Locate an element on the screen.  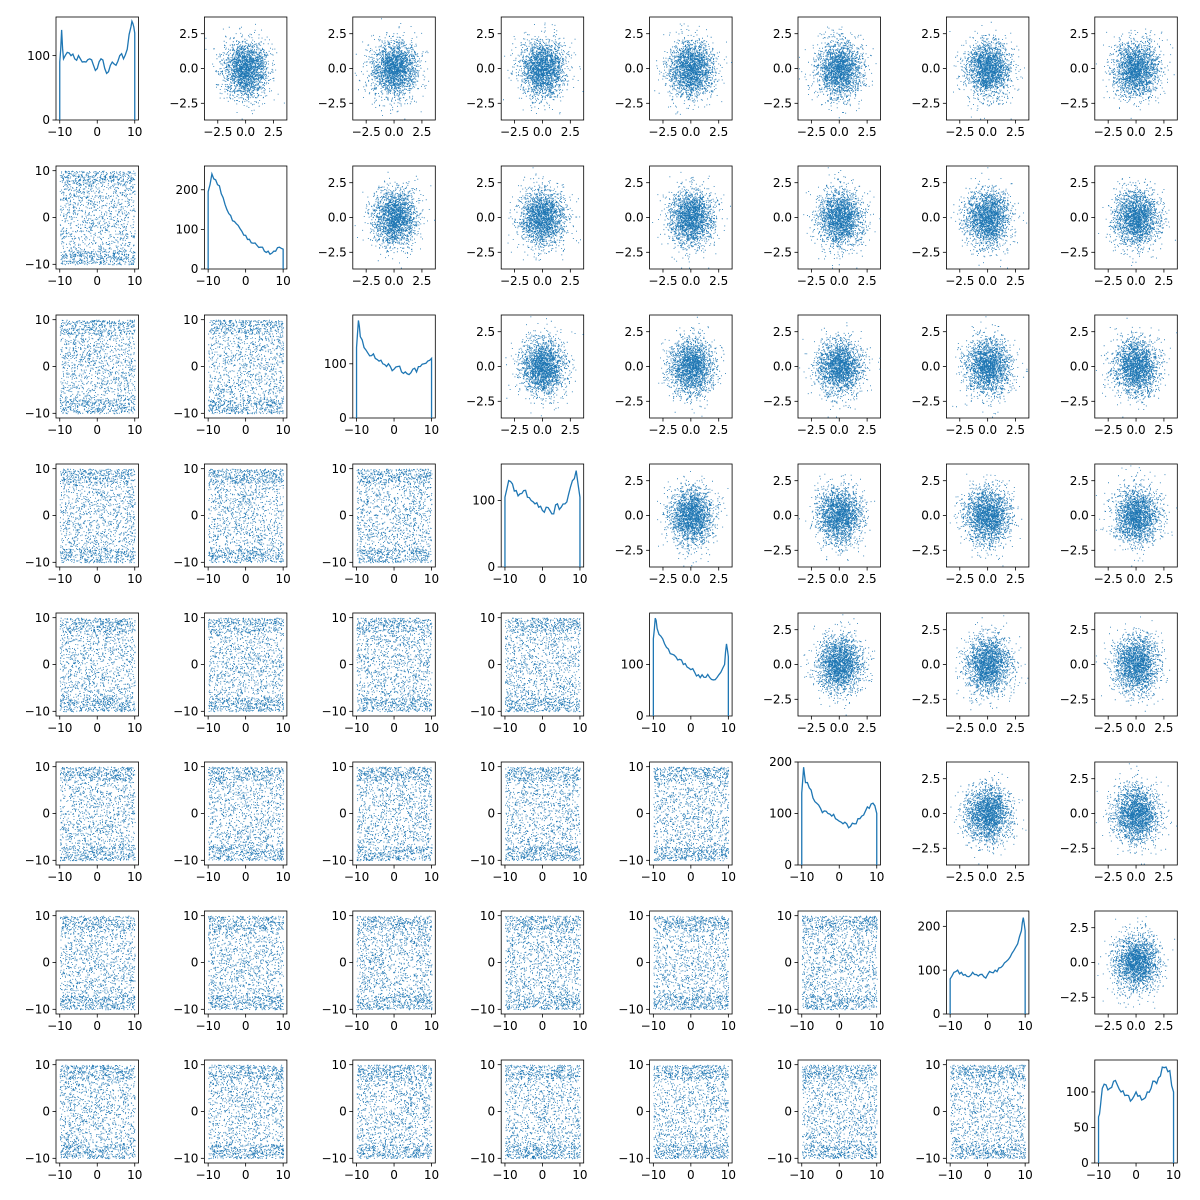
subplot-r1-c3: −2.5 0.0 2.5 −2.5 0.0 2.5 is located at coordinates (525, 226).